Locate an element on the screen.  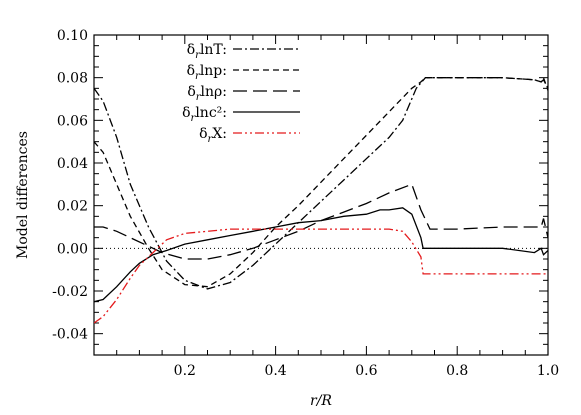
legend: δrlnT: δrlnp: δrlnρ: δrlnc²: δrX: is located at coordinates (241, 93).